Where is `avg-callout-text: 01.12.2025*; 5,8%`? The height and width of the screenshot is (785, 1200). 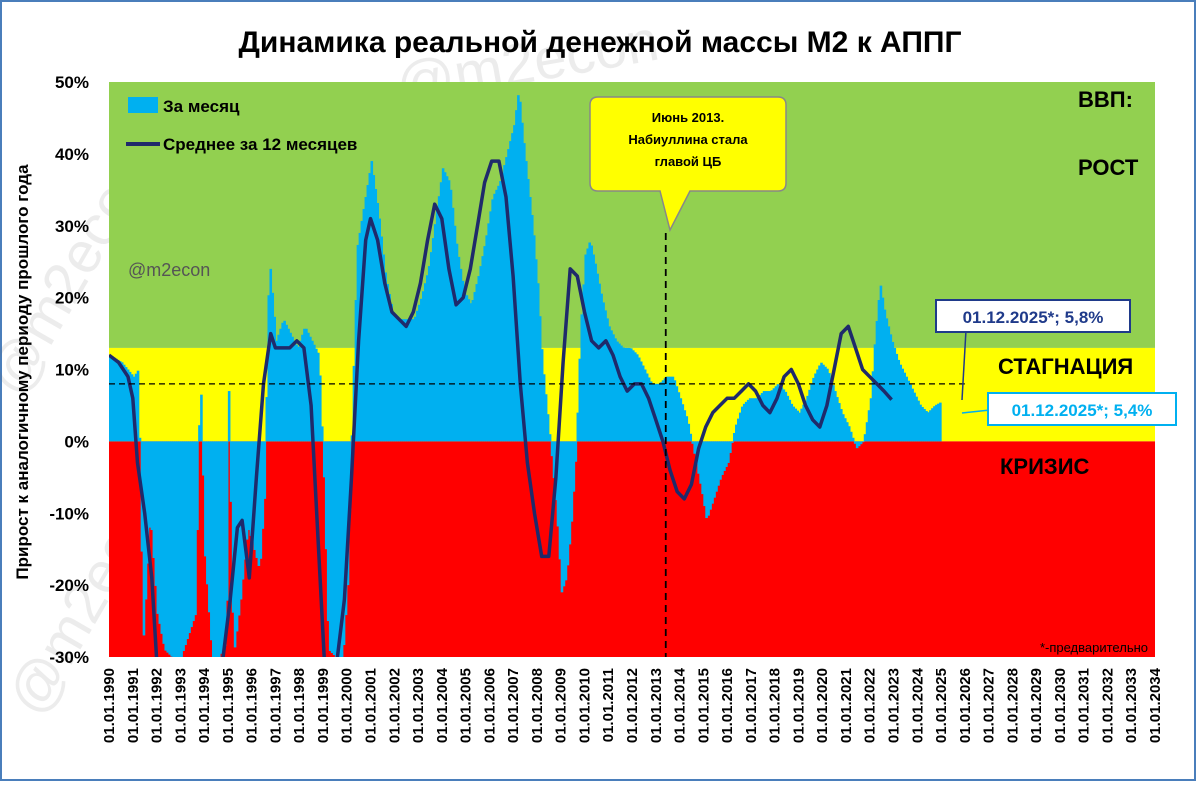
avg-callout-text: 01.12.2025*; 5,8% is located at coordinates (1033, 317).